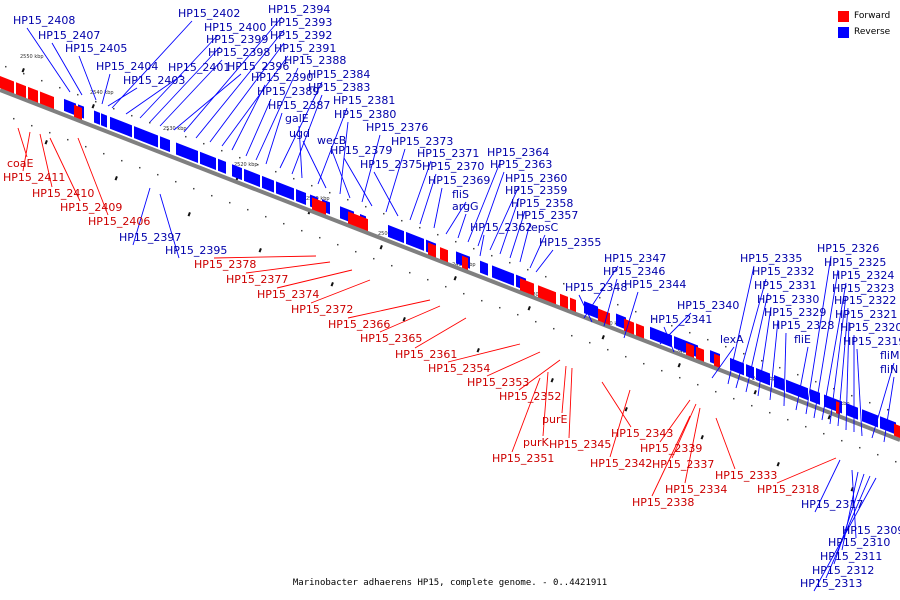  Describe the element at coordinates (683, 464) in the screenshot. I see `forward-gene-label: HP15_2337` at that location.